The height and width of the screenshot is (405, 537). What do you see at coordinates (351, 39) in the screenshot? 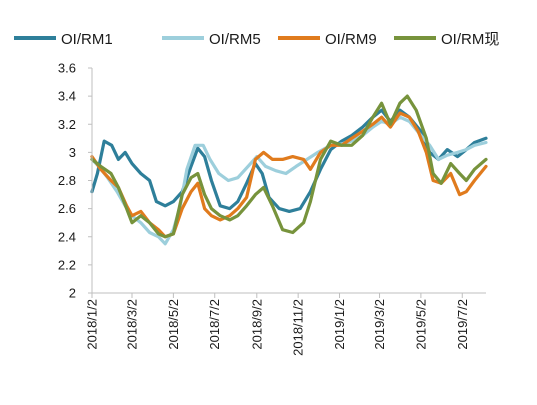
I see `legend-label-3: OI/RM9` at bounding box center [351, 39].